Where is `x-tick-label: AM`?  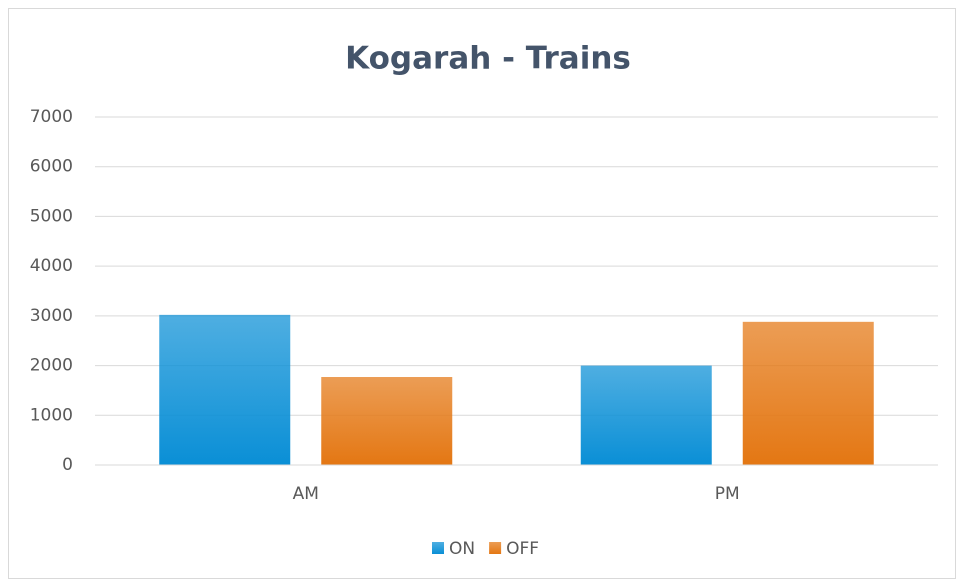
x-tick-label: AM is located at coordinates (306, 494).